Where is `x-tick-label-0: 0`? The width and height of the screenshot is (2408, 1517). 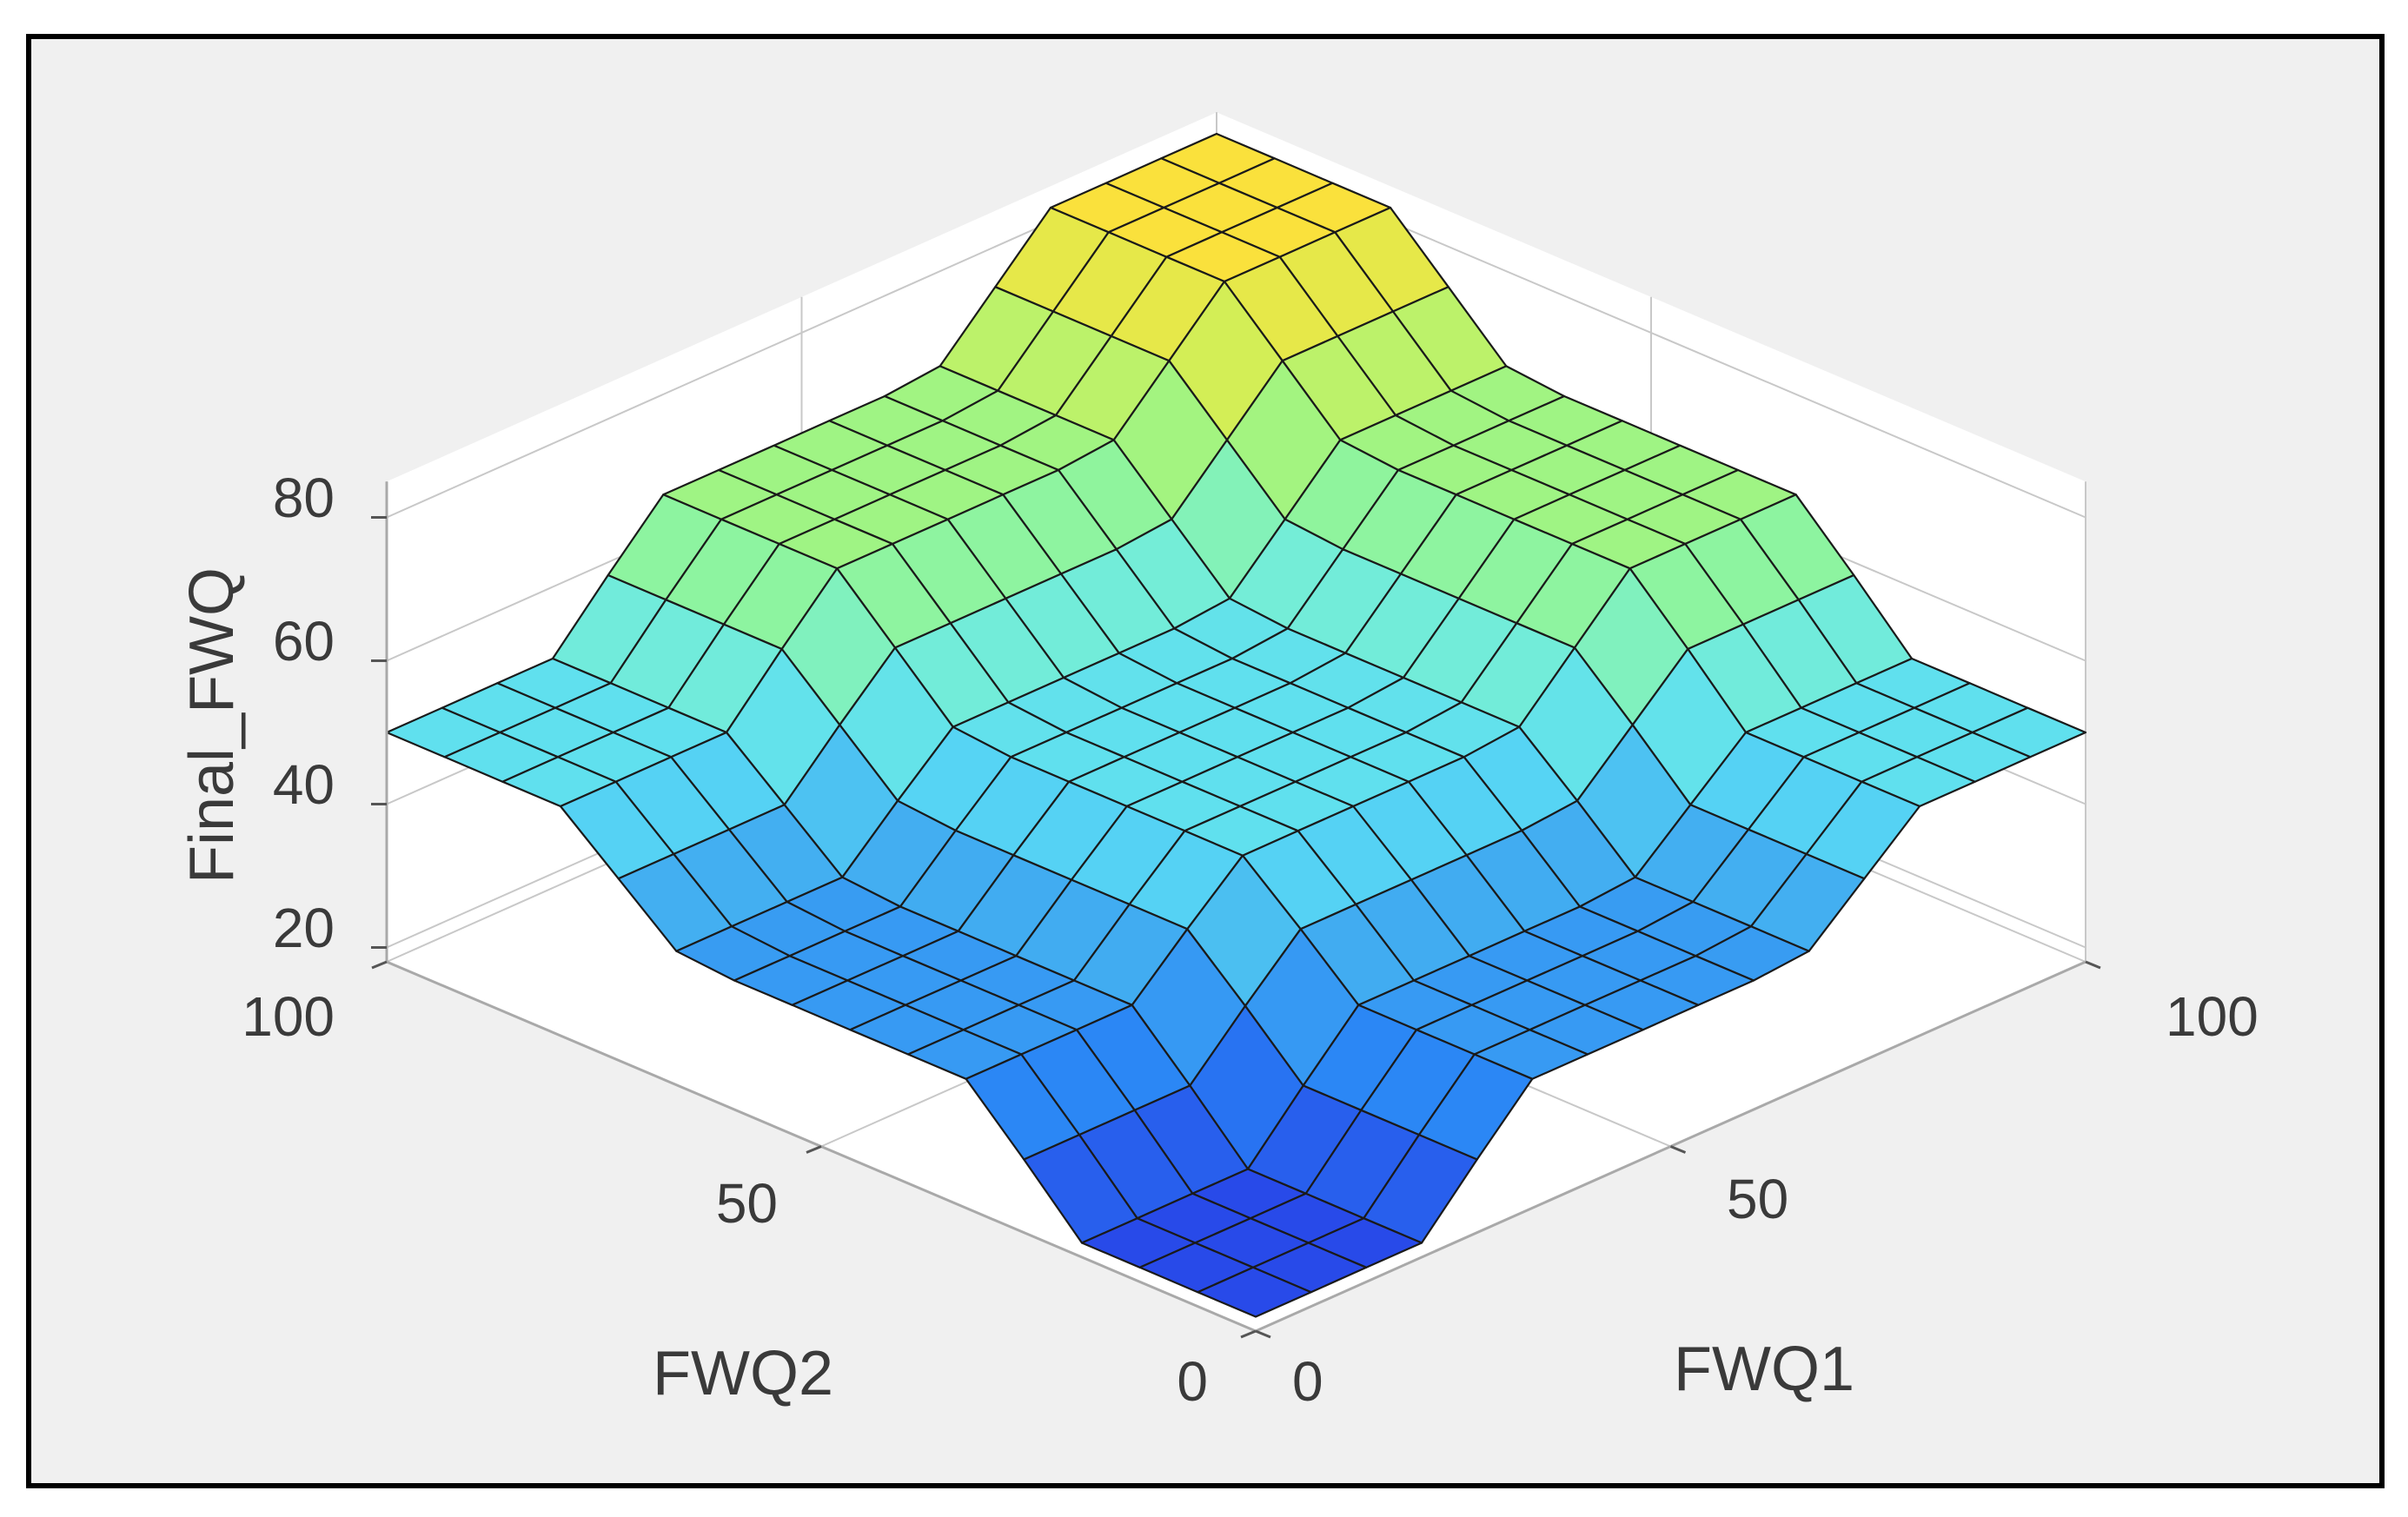 x-tick-label-0: 0 is located at coordinates (1307, 1381).